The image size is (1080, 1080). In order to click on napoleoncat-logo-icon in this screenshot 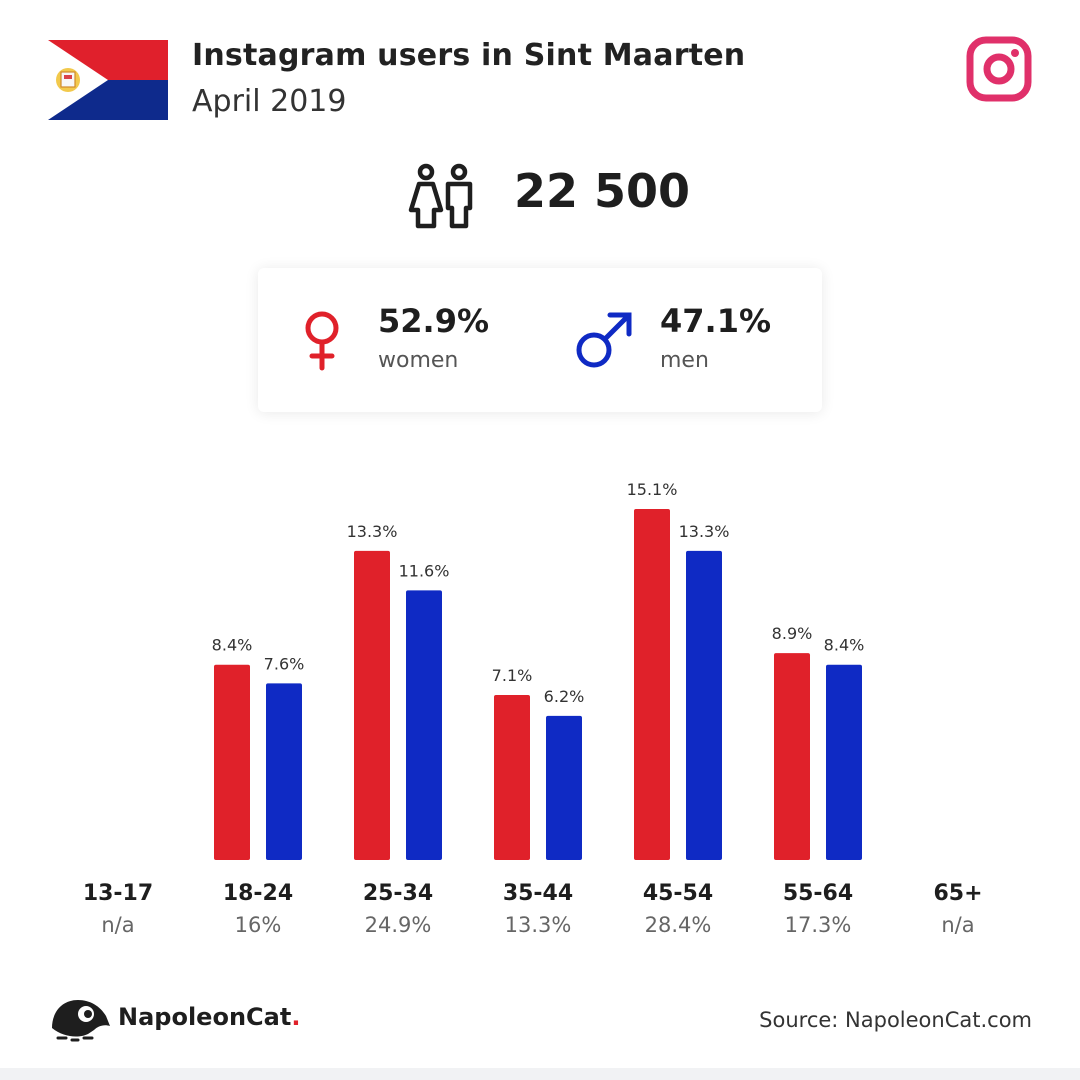, I will do `click(81, 1021)`.